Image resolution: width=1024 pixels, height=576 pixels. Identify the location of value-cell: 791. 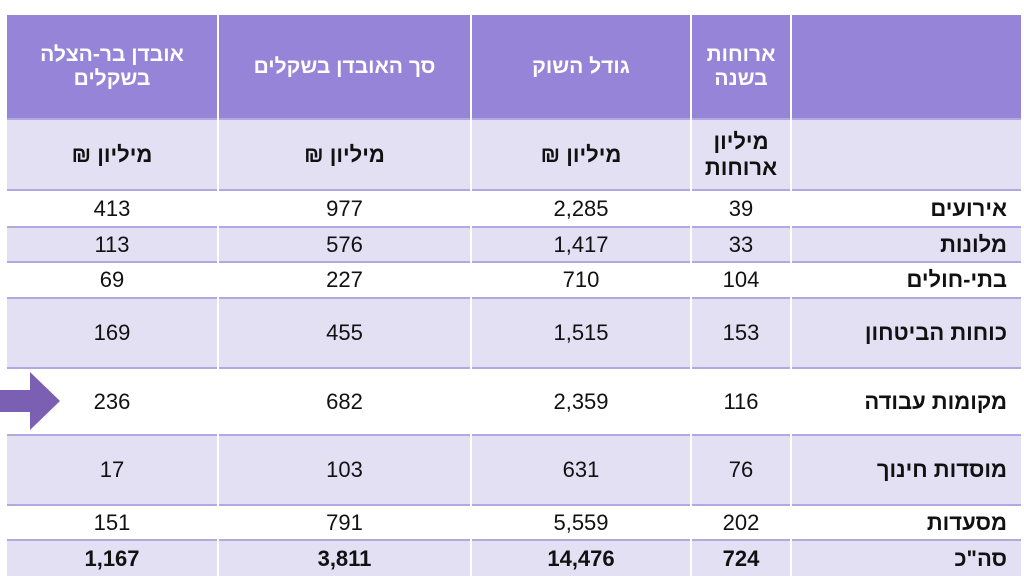
(344, 522).